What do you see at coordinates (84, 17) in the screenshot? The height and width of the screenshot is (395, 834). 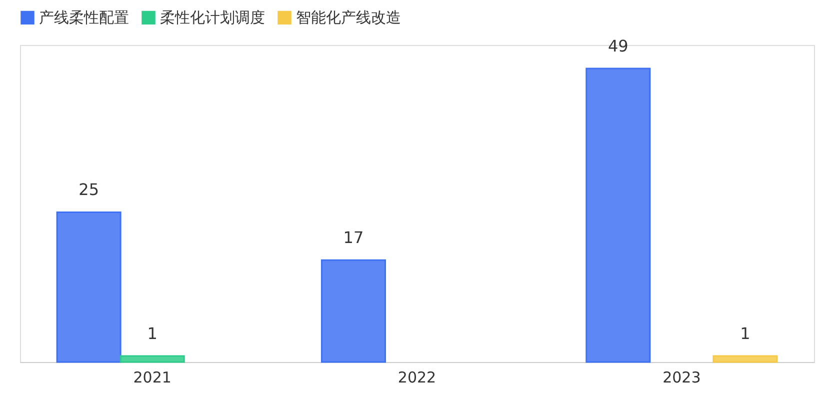 I see `legend-label: 产线柔性配置` at bounding box center [84, 17].